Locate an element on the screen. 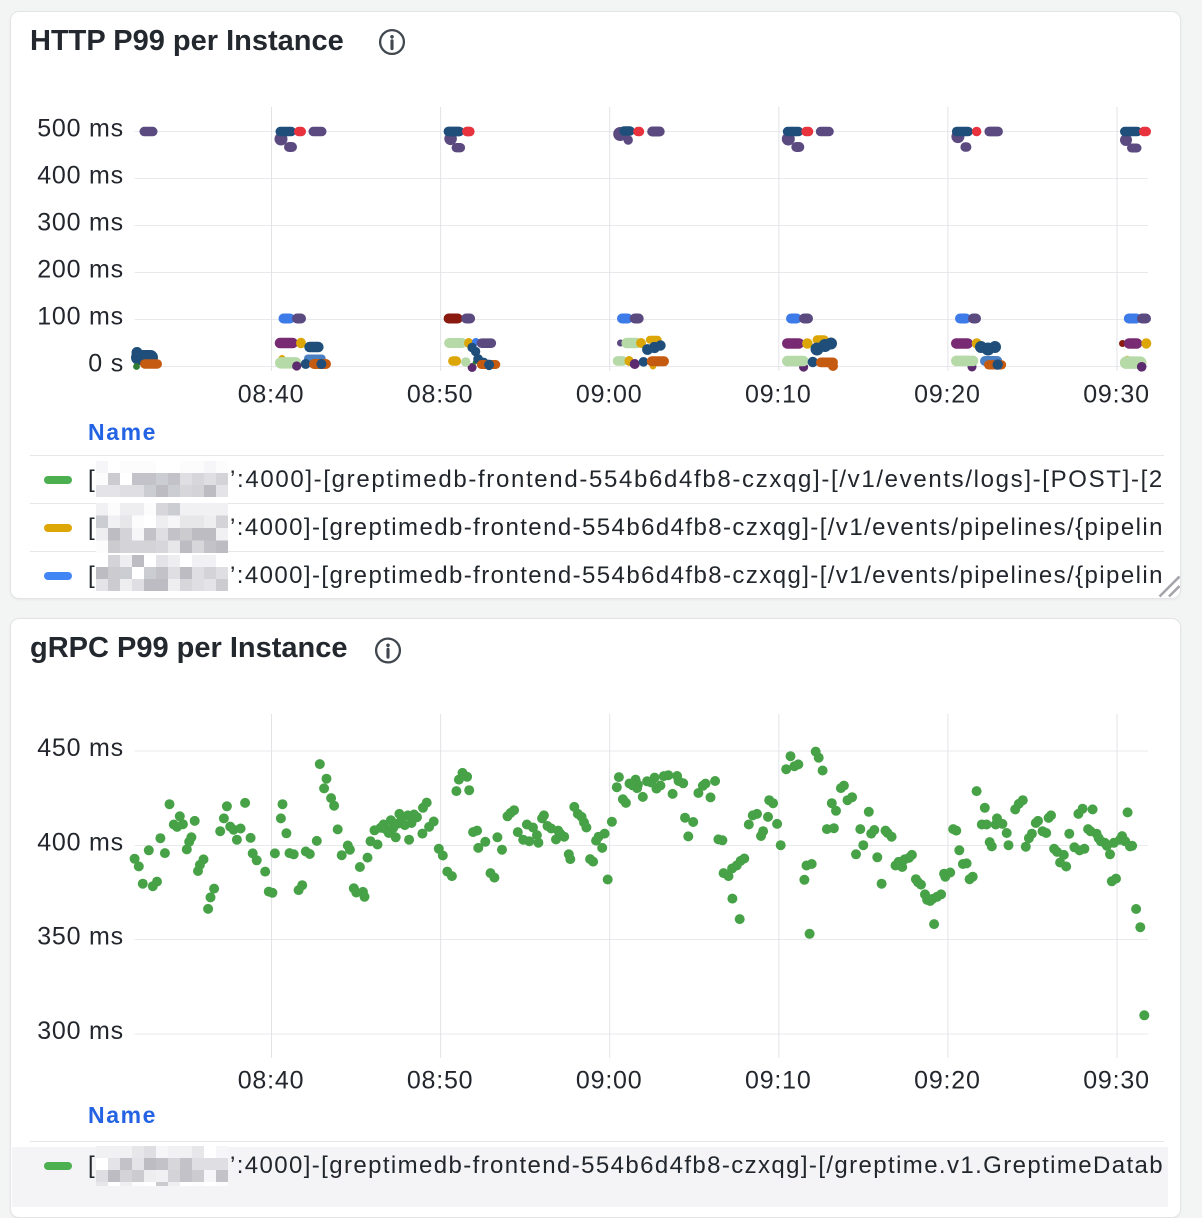 Image resolution: width=1202 pixels, height=1218 pixels. svg-text: 500 ms is located at coordinates (80, 129).